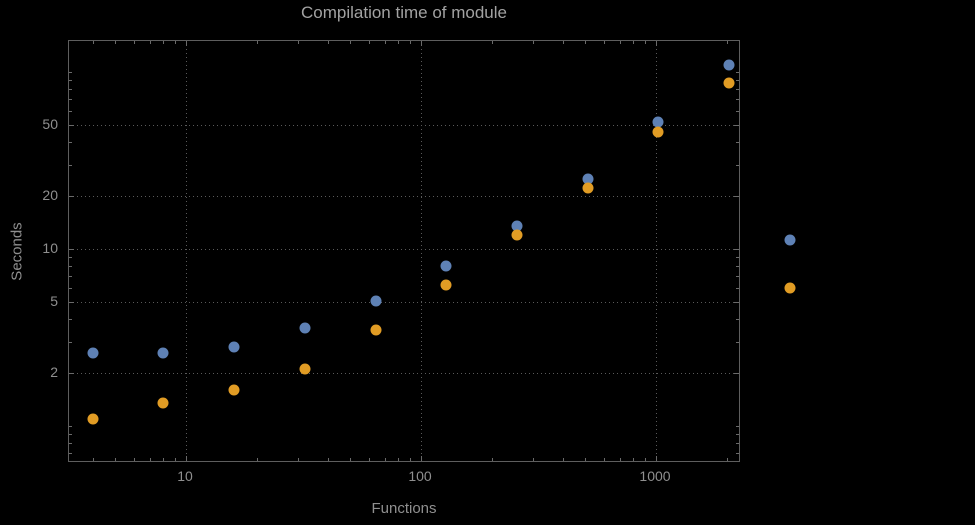 The image size is (975, 525). I want to click on legend-marker-blue-series, so click(790, 240).